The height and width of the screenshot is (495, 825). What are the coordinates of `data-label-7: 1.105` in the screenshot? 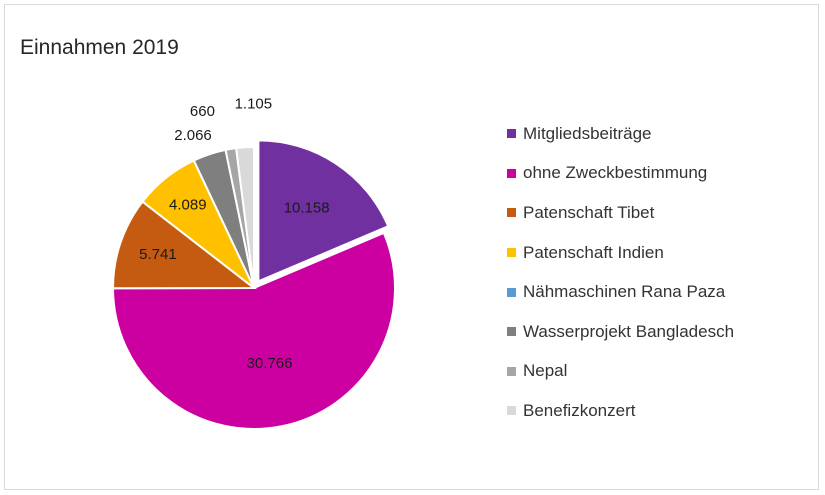 It's located at (254, 104).